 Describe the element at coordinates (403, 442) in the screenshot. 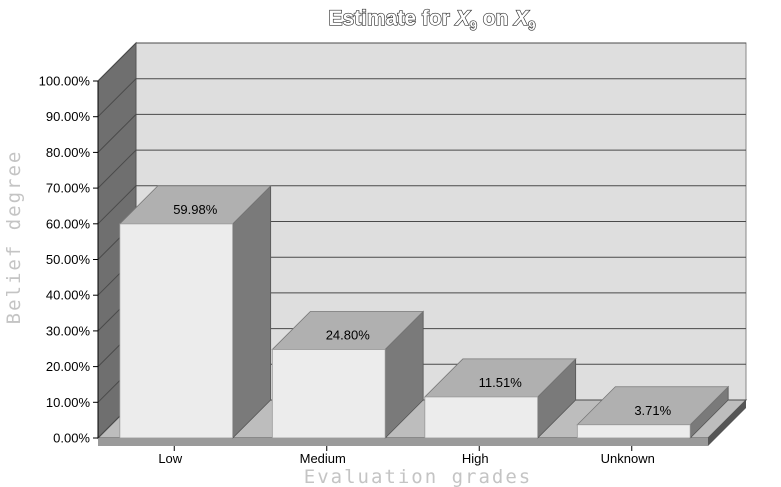

I see `floor-front-edge` at that location.